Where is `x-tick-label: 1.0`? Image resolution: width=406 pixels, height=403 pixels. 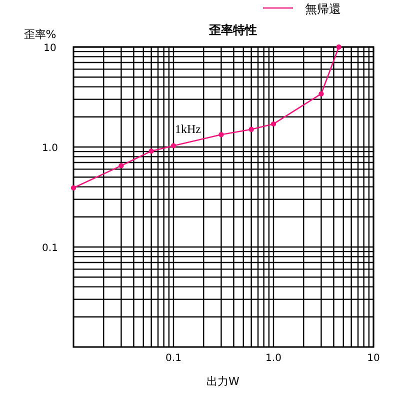
x-tick-label: 1.0 is located at coordinates (274, 358).